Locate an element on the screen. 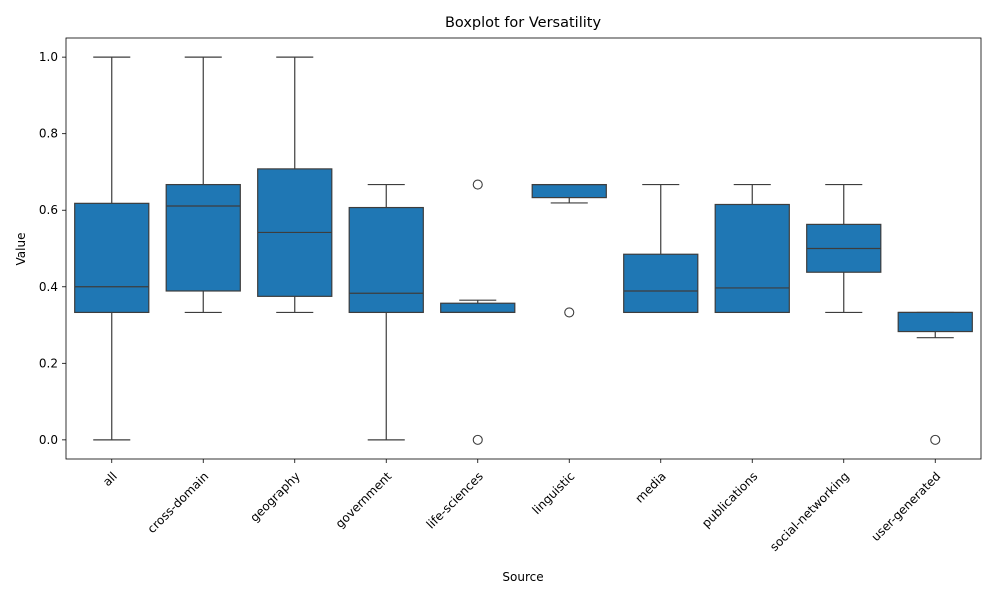 The width and height of the screenshot is (1000, 600). box-group-life-sciences is located at coordinates (478, 312).